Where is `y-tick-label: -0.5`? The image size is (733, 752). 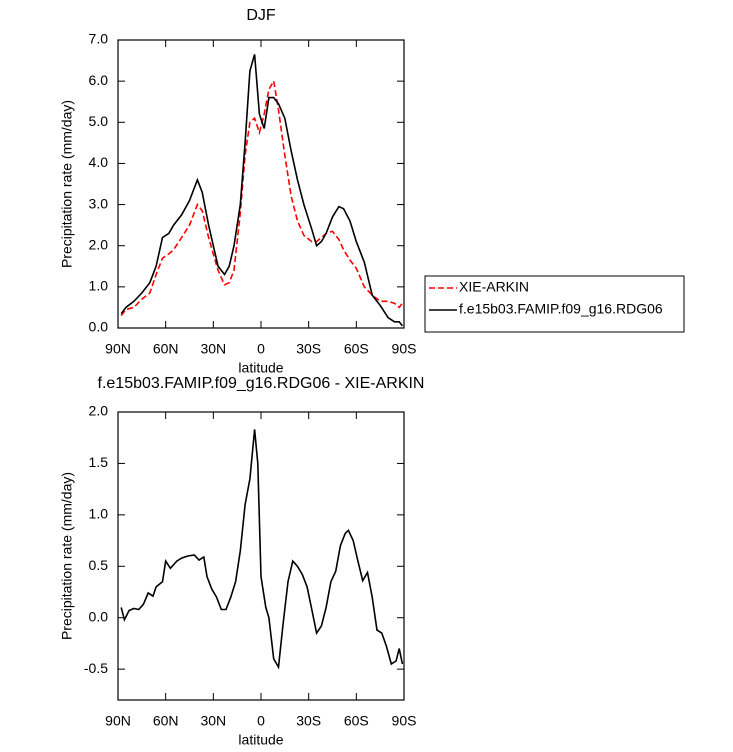 y-tick-label: -0.5 is located at coordinates (96, 668).